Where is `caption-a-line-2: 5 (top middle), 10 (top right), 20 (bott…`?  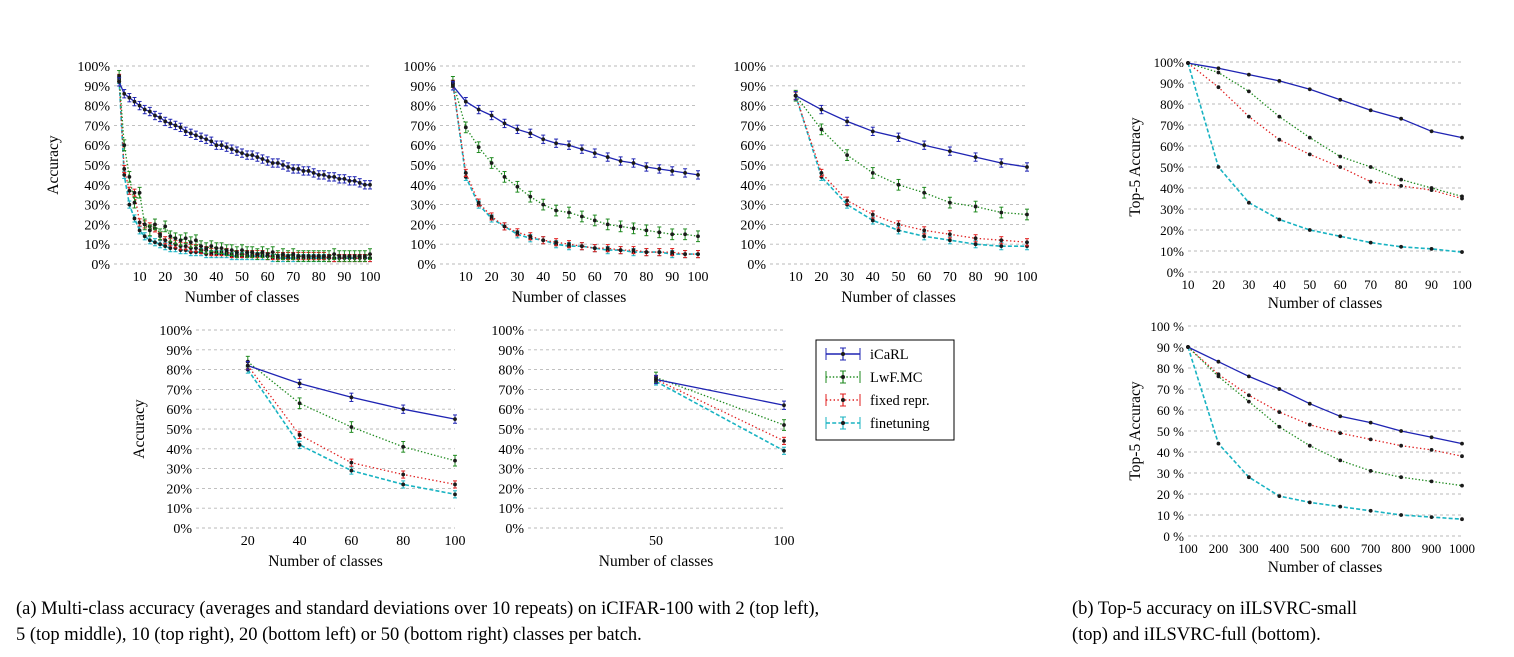
caption-a-line-2: 5 (top middle), 10 (top right), 20 (bott… is located at coordinates (329, 635).